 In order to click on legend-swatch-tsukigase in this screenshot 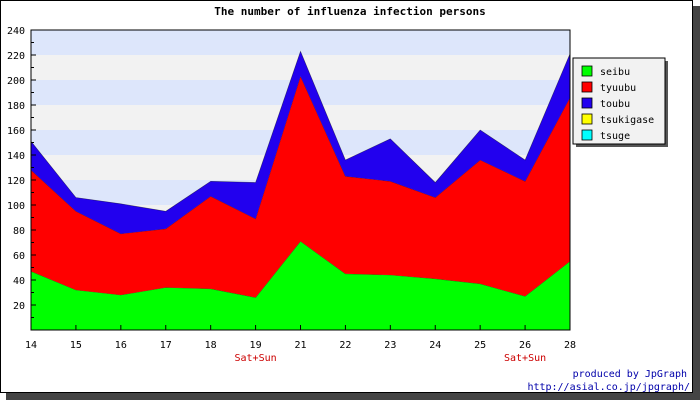, I will do `click(587, 119)`.